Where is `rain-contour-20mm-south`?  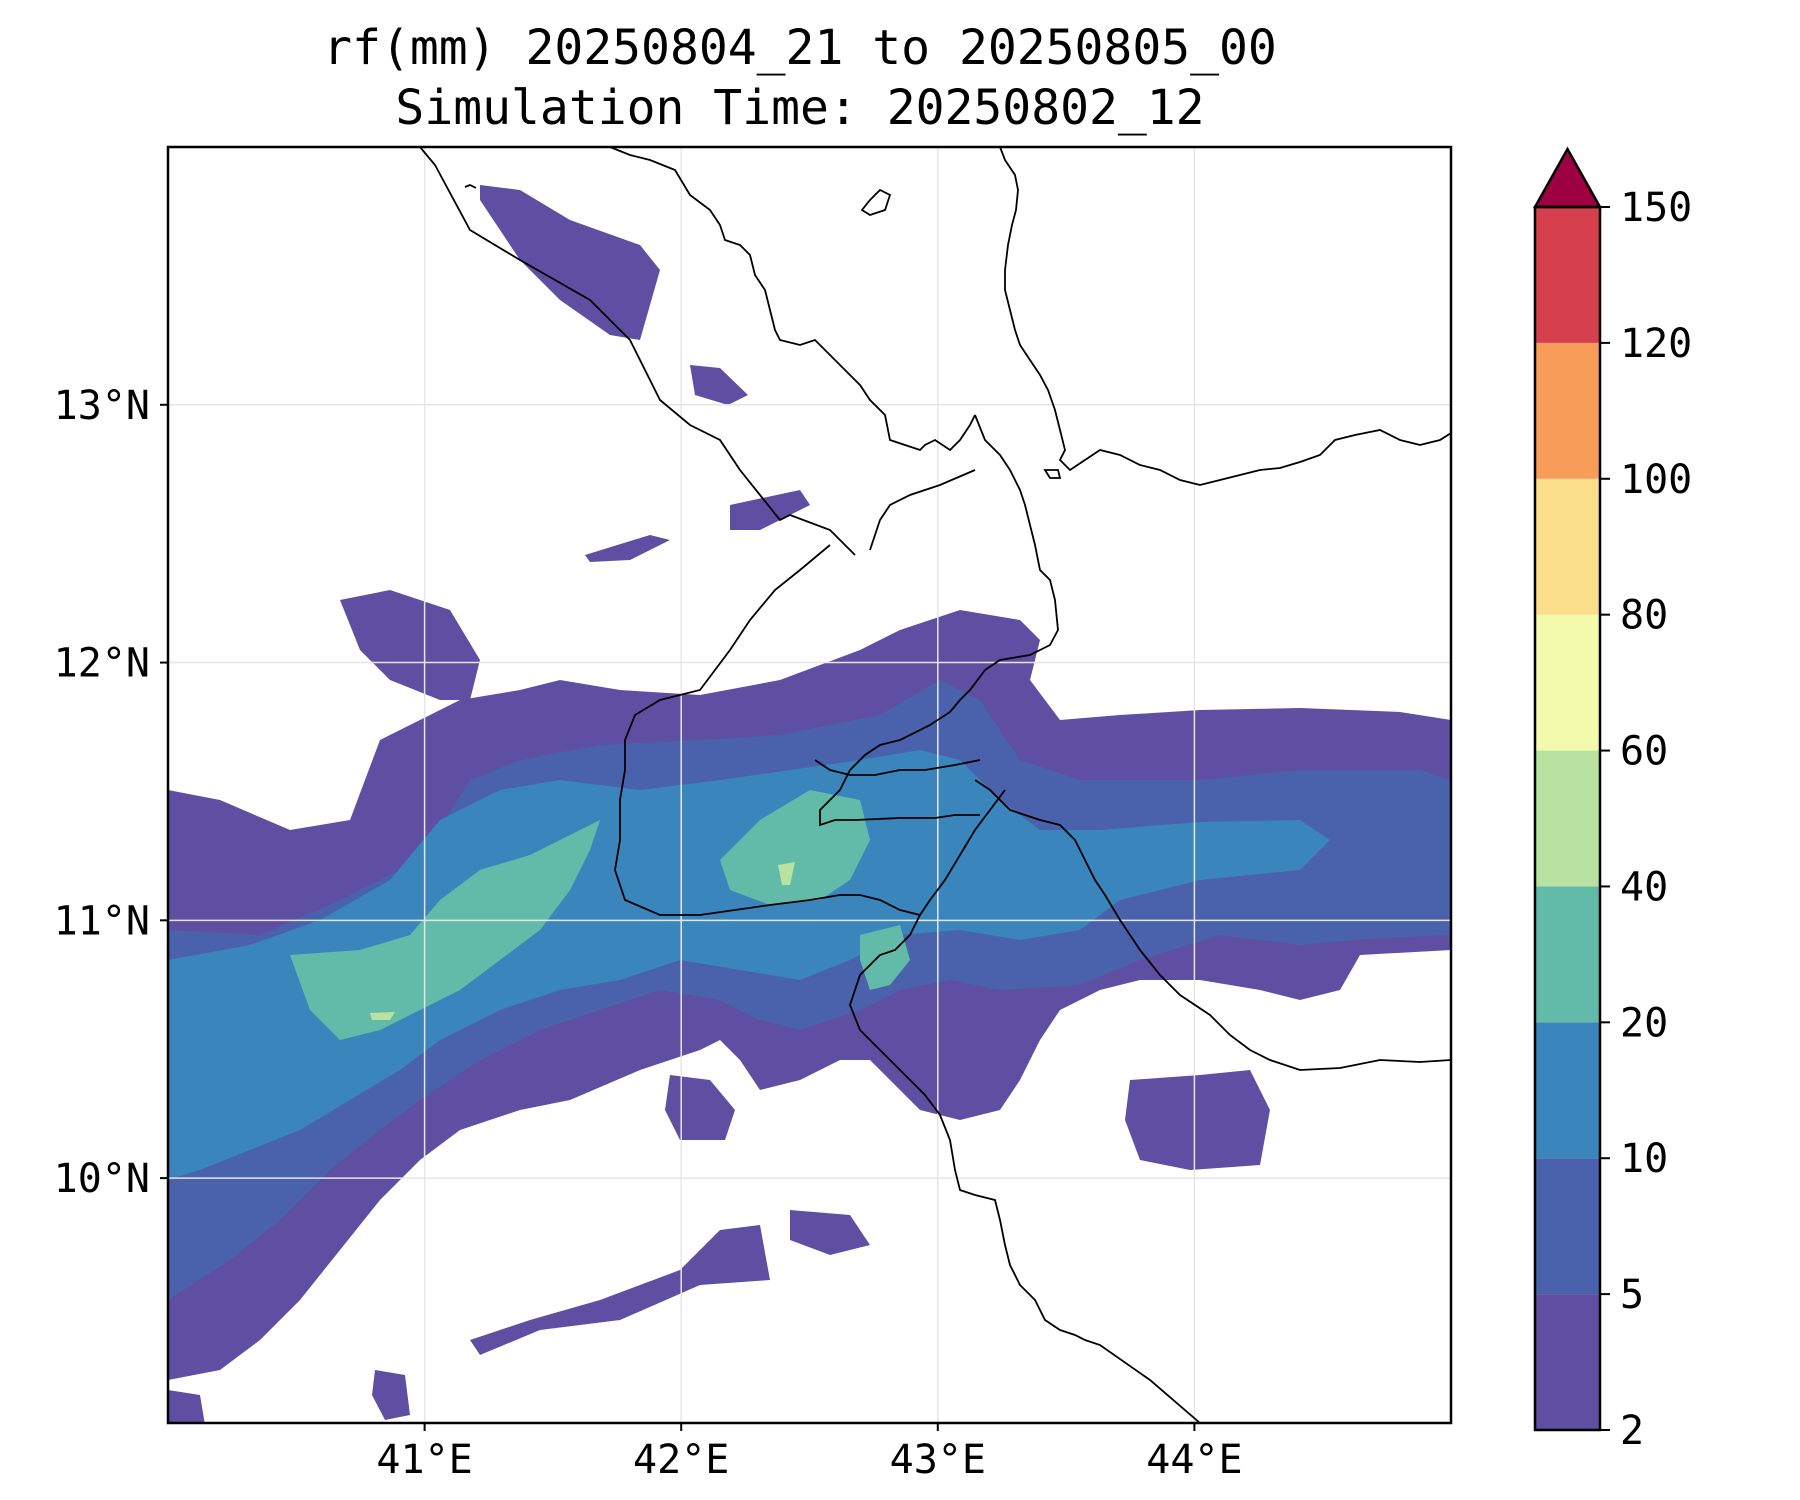 rain-contour-20mm-south is located at coordinates (885, 957).